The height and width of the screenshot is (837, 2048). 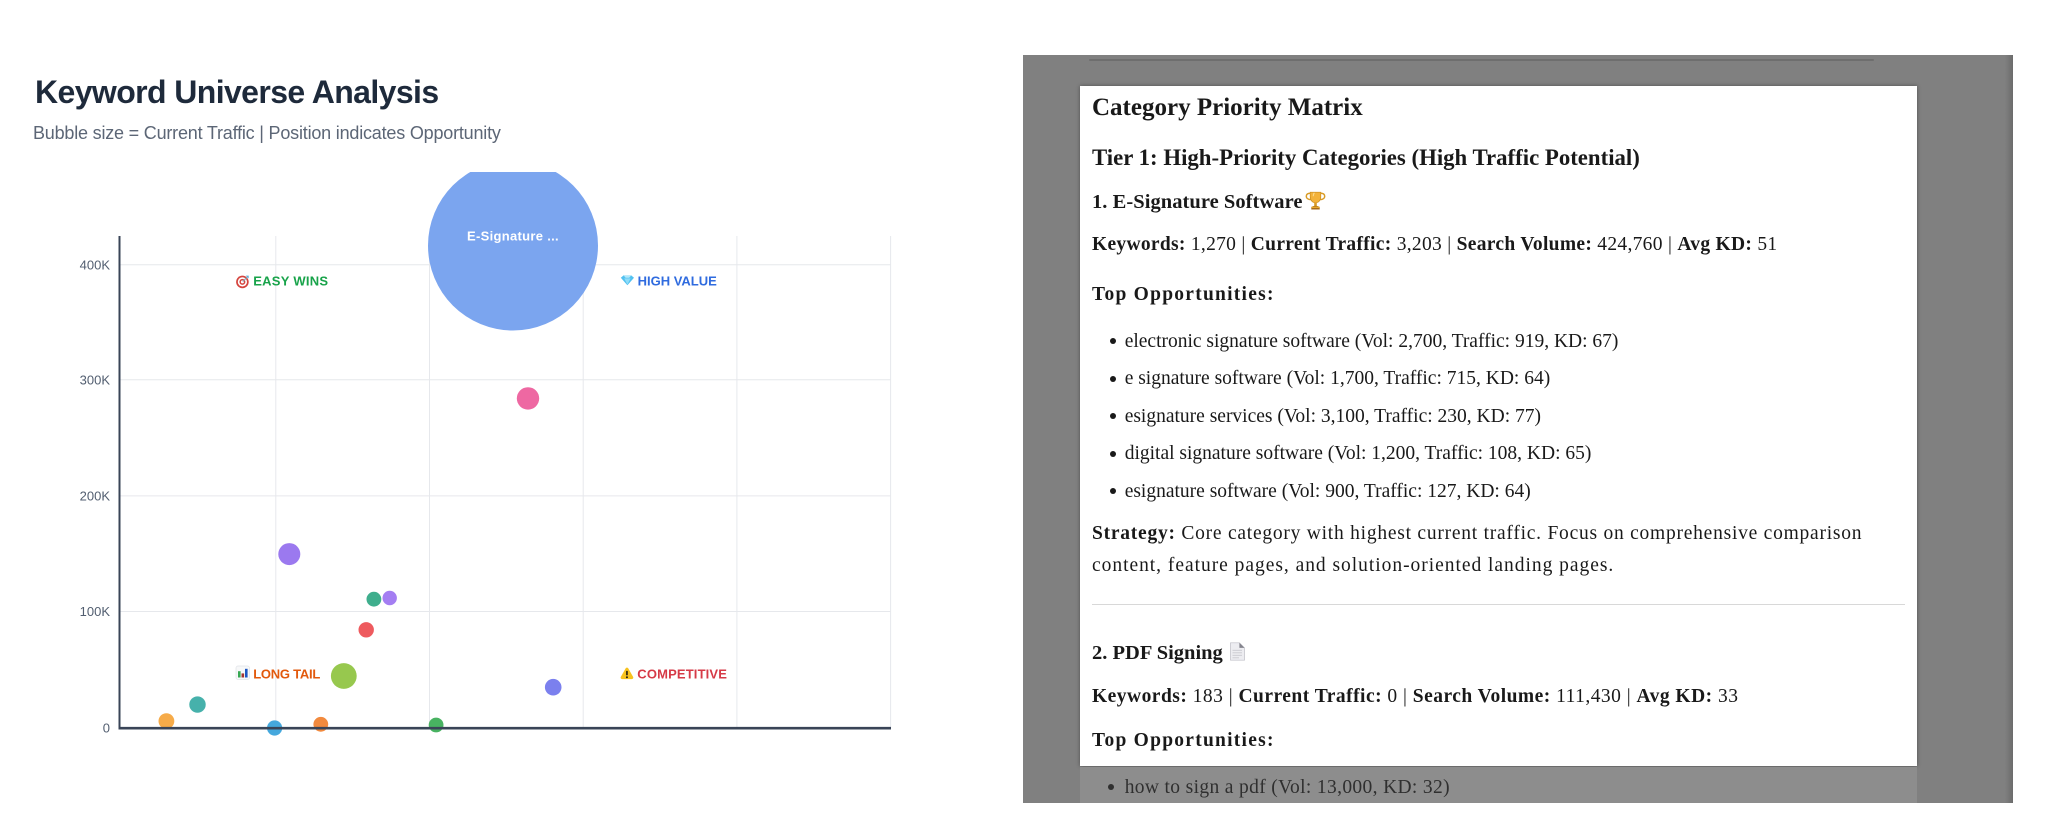 I want to click on svg-text: 0, so click(x=106, y=728).